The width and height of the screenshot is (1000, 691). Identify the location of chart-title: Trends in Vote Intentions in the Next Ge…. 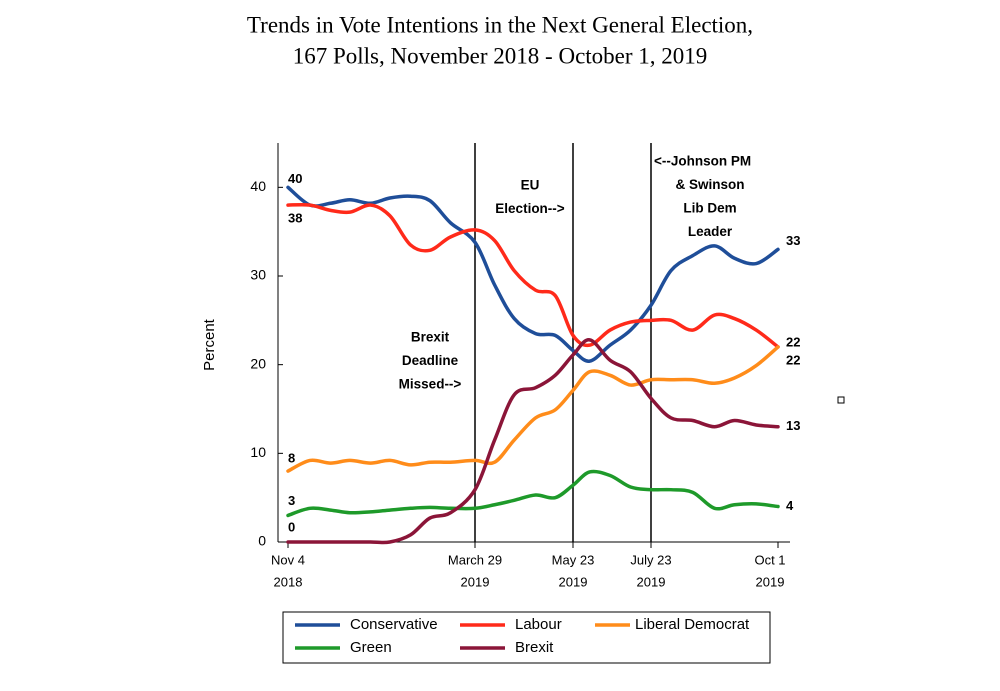
(500, 24).